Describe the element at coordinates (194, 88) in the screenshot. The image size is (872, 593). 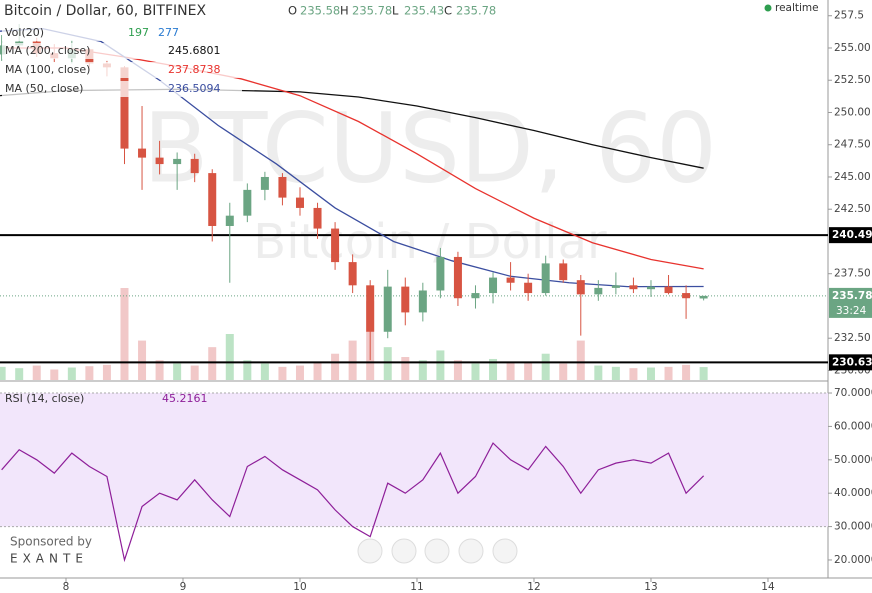
I see `legend-value: 236.5094` at that location.